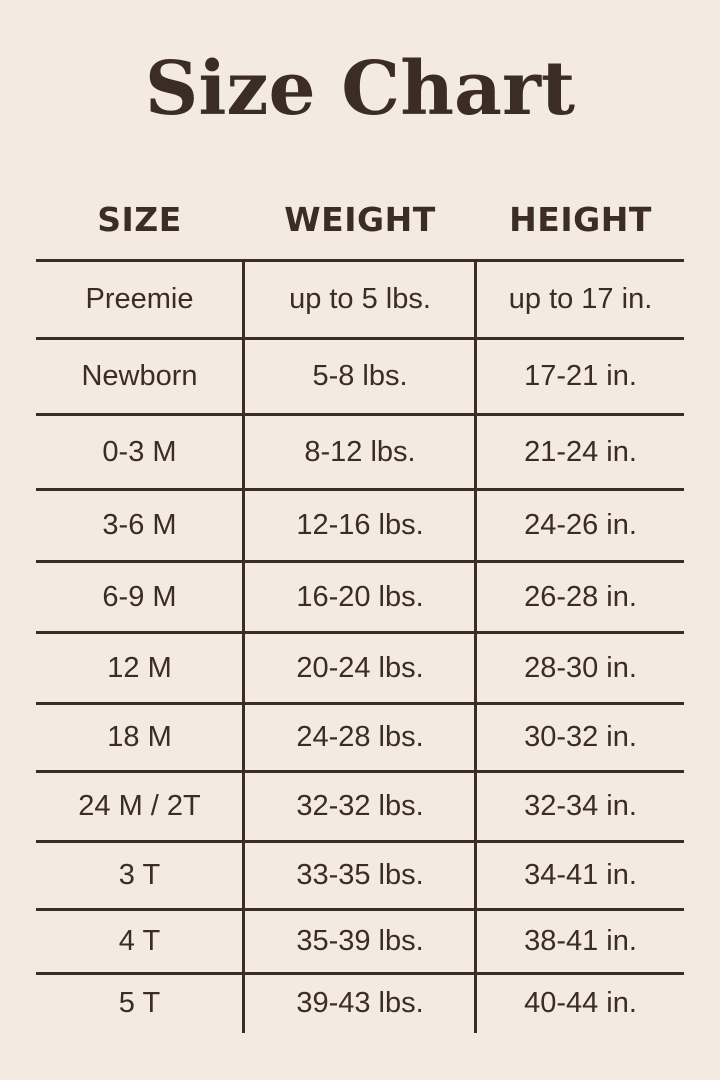  What do you see at coordinates (139, 737) in the screenshot?
I see `table-cell: 18 M` at bounding box center [139, 737].